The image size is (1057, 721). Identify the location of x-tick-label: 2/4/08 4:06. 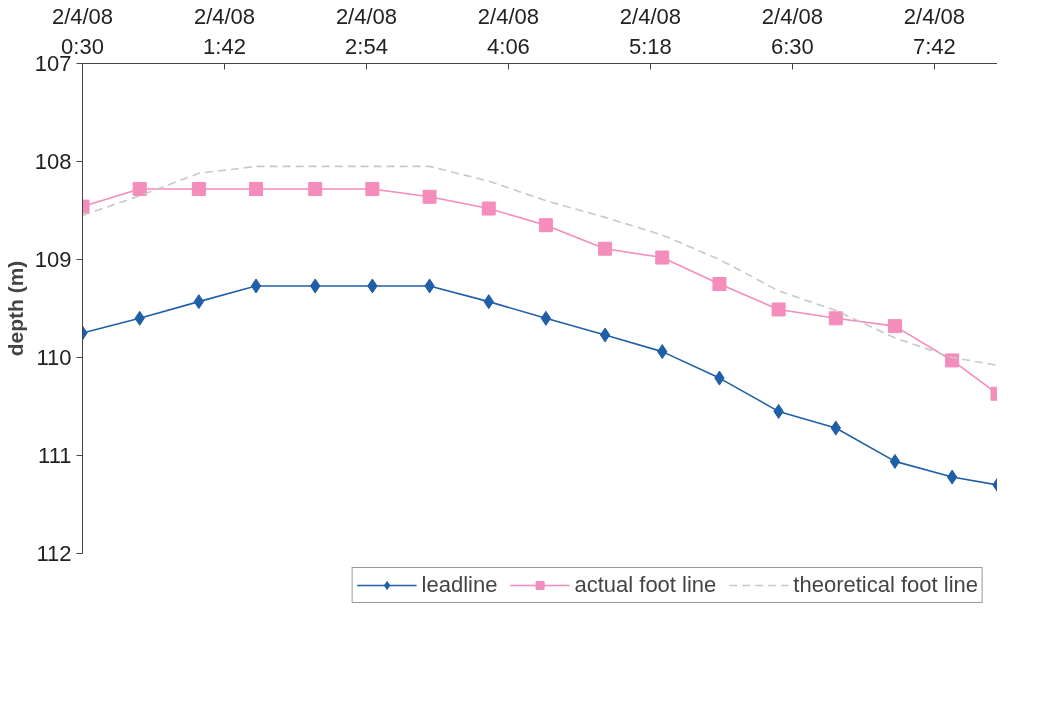
(508, 31).